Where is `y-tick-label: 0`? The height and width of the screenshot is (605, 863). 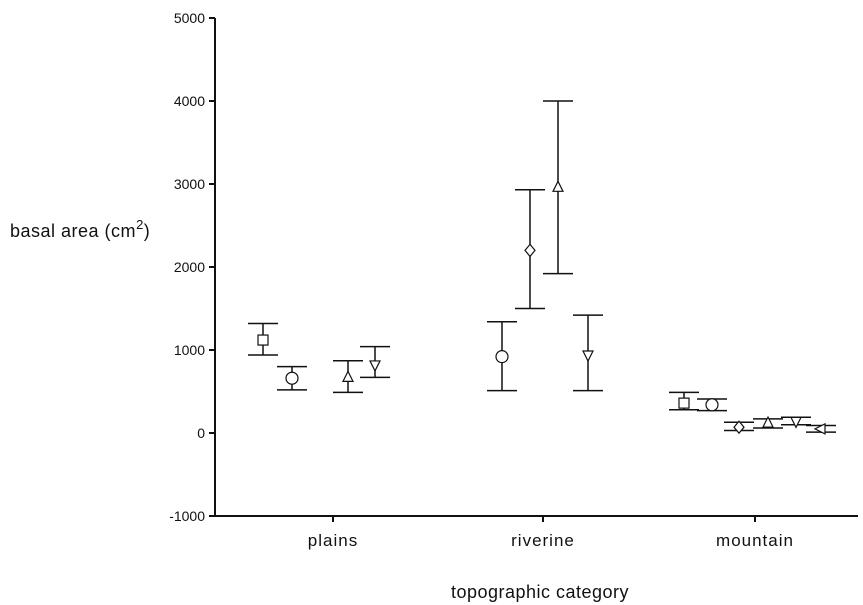
y-tick-label: 0 is located at coordinates (201, 433).